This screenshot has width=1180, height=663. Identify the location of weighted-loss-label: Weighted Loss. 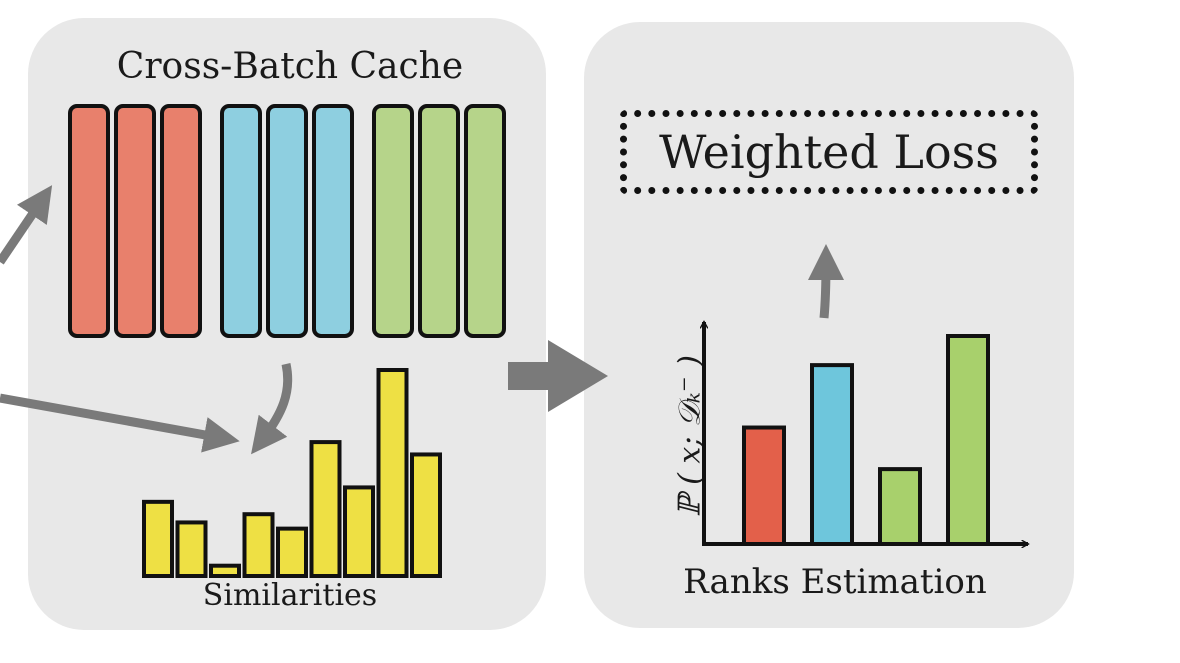
(829, 152).